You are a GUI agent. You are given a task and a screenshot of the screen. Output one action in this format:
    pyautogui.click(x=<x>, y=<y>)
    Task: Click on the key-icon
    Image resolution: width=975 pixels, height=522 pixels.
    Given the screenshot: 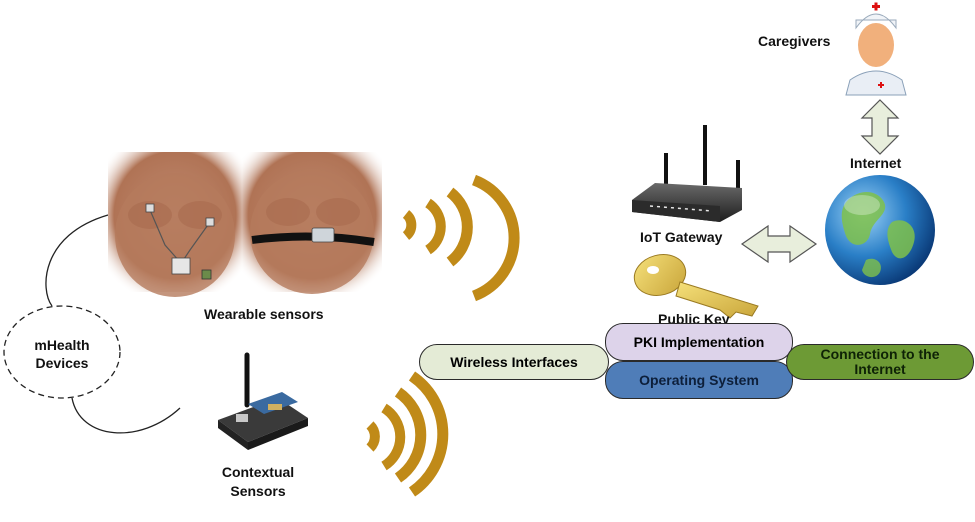 What is the action you would take?
    pyautogui.click(x=696, y=286)
    